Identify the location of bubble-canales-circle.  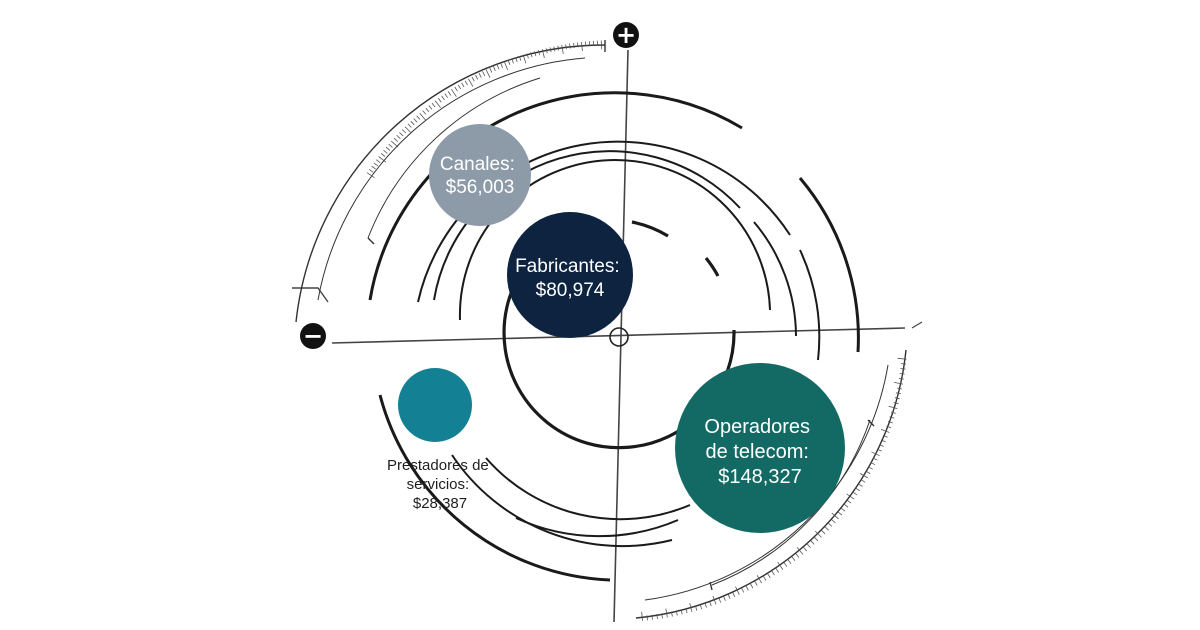
(480, 175).